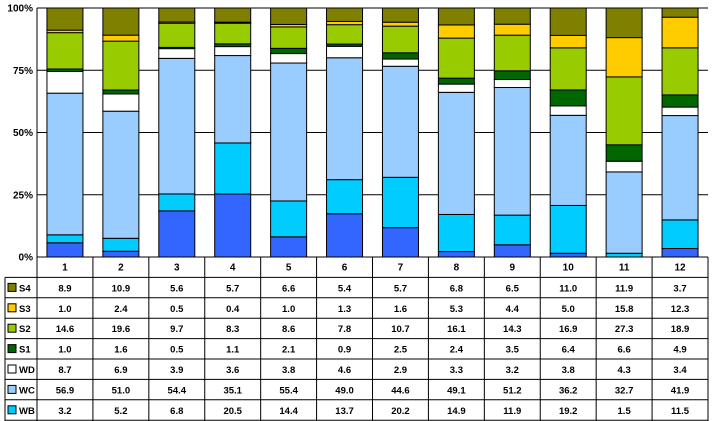 This screenshot has width=720, height=421. What do you see at coordinates (456, 370) in the screenshot?
I see `data-label: 3.3` at bounding box center [456, 370].